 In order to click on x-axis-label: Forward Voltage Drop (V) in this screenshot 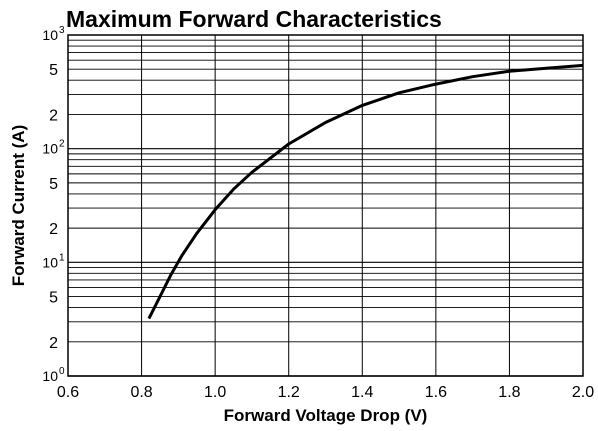, I will do `click(326, 415)`.